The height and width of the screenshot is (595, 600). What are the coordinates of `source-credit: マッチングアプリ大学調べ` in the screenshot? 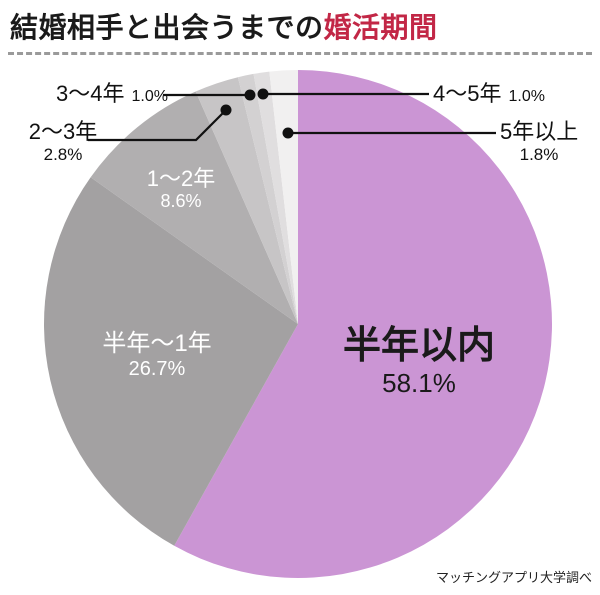 It's located at (513, 577).